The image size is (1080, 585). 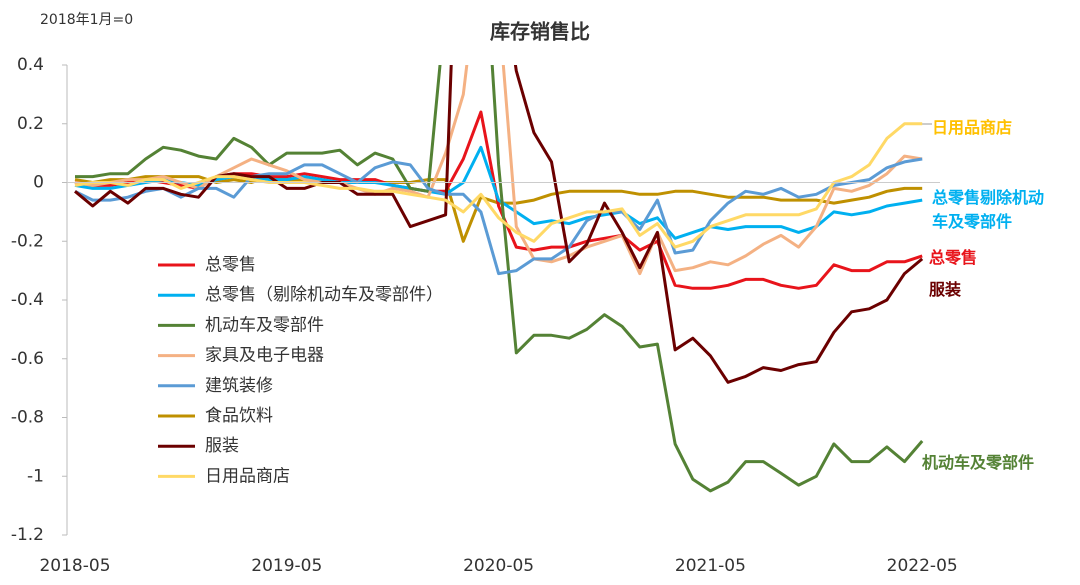 What do you see at coordinates (27, 300) in the screenshot?
I see `y-tick-label: -0.4` at bounding box center [27, 300].